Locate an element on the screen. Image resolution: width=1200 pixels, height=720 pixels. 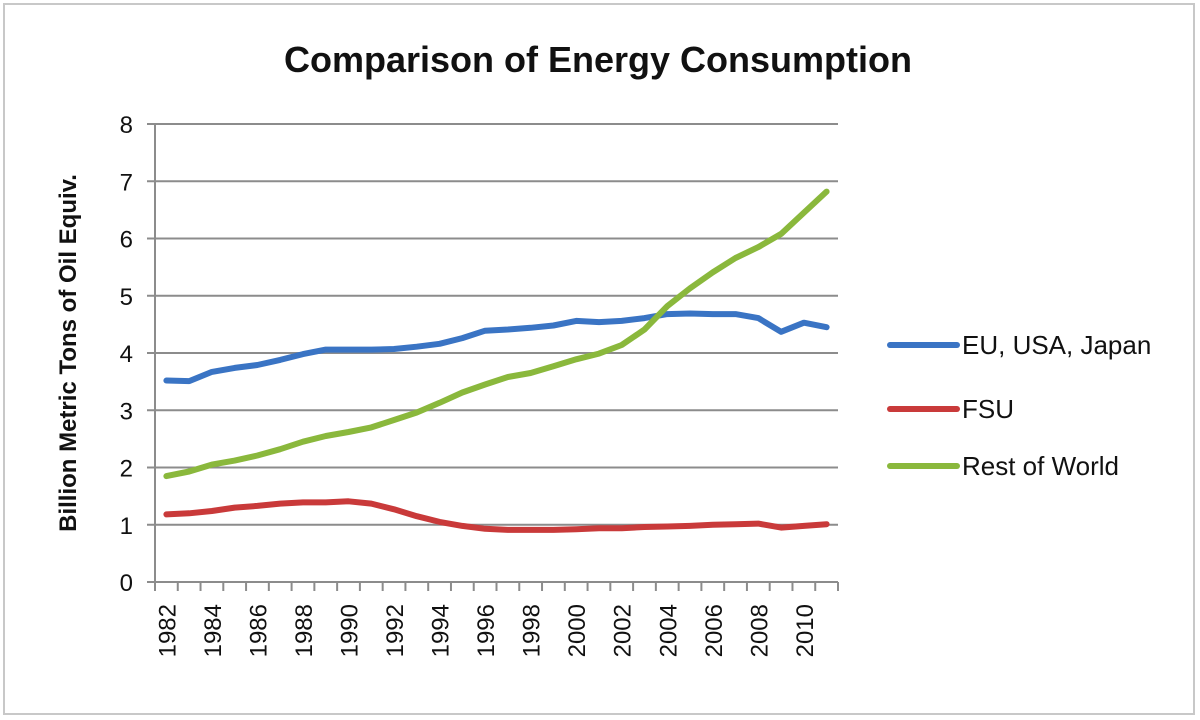
x-tick-label: 1994 is located at coordinates (441, 630).